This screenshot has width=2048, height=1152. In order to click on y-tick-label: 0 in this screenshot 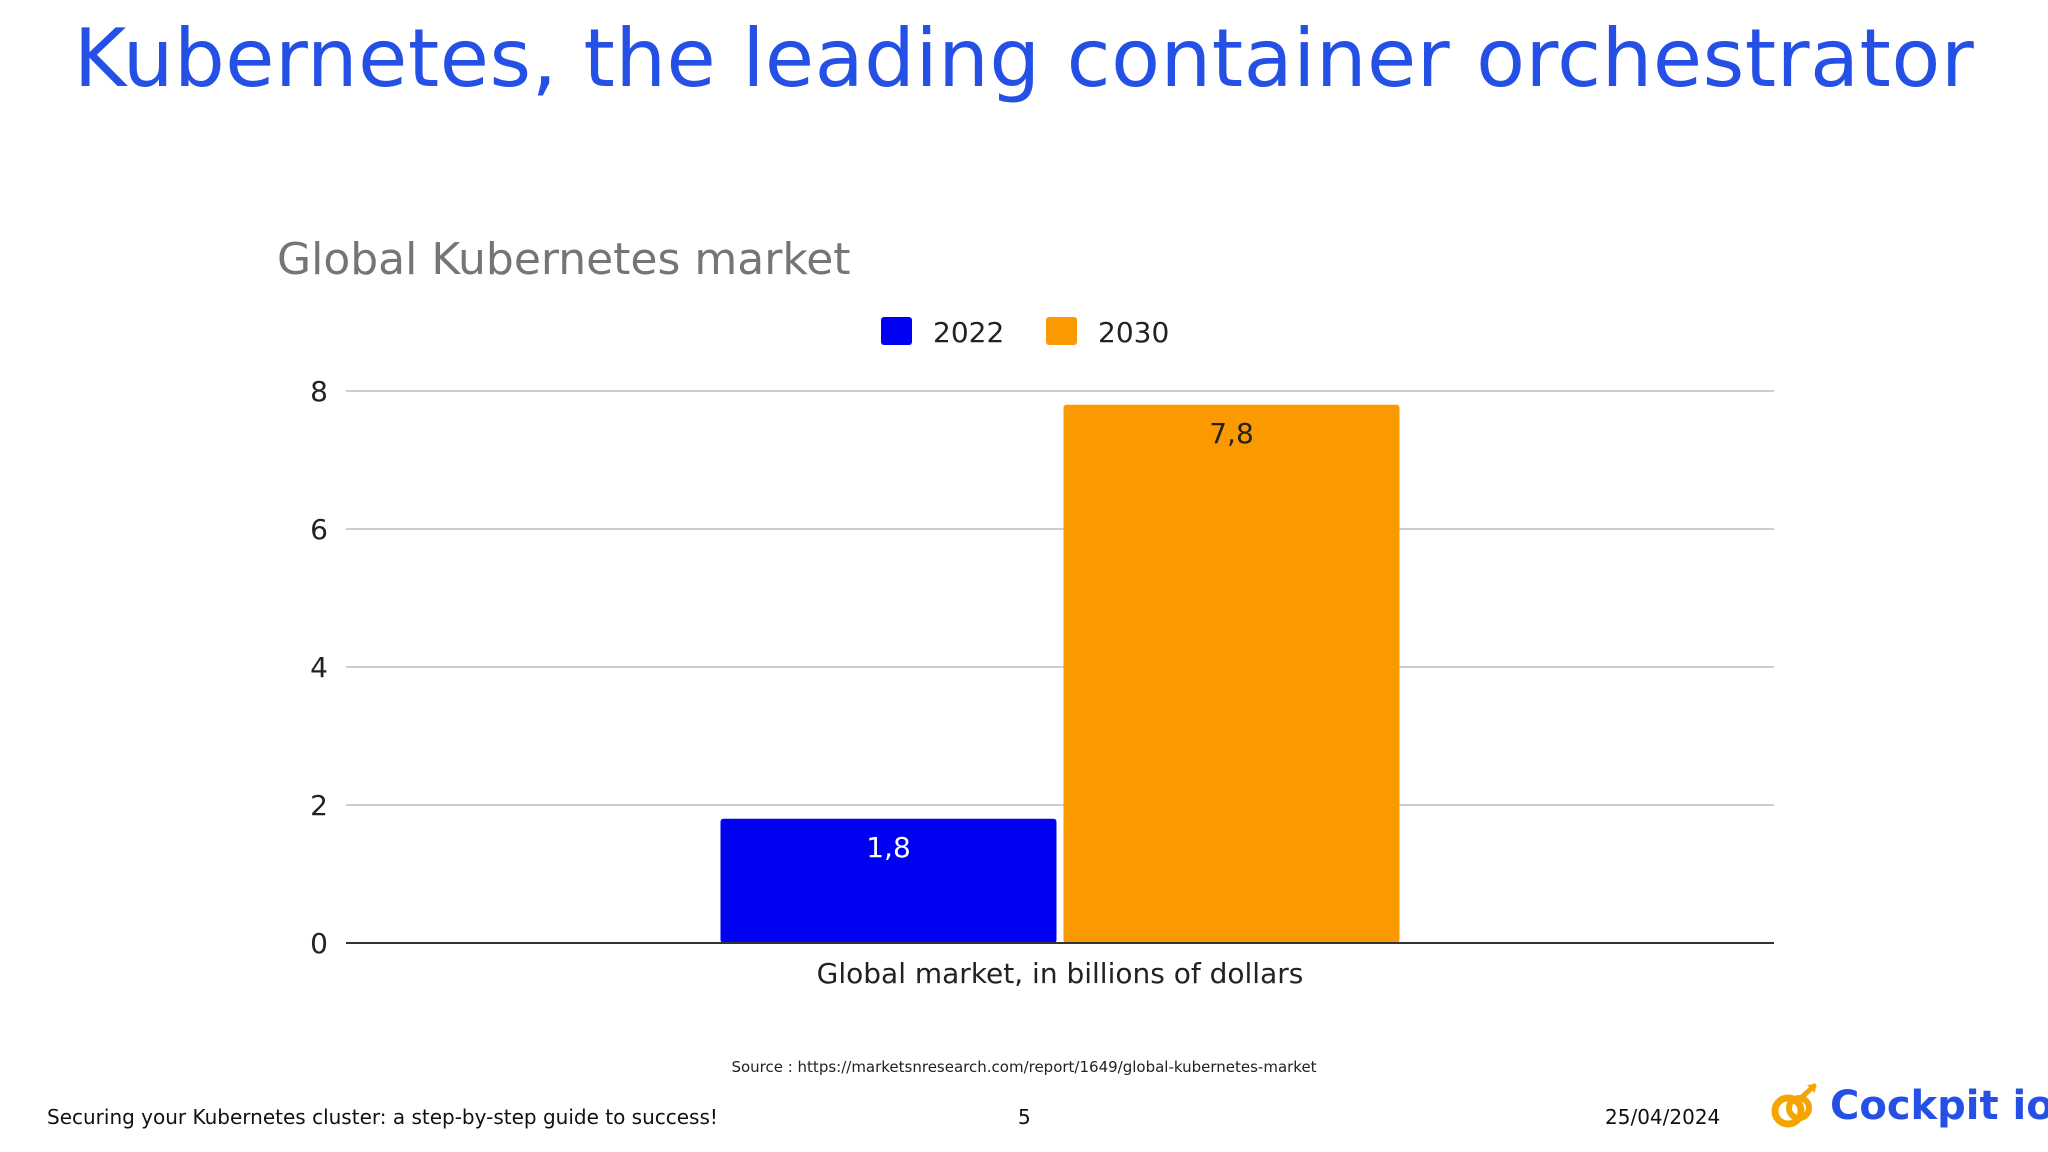, I will do `click(319, 943)`.